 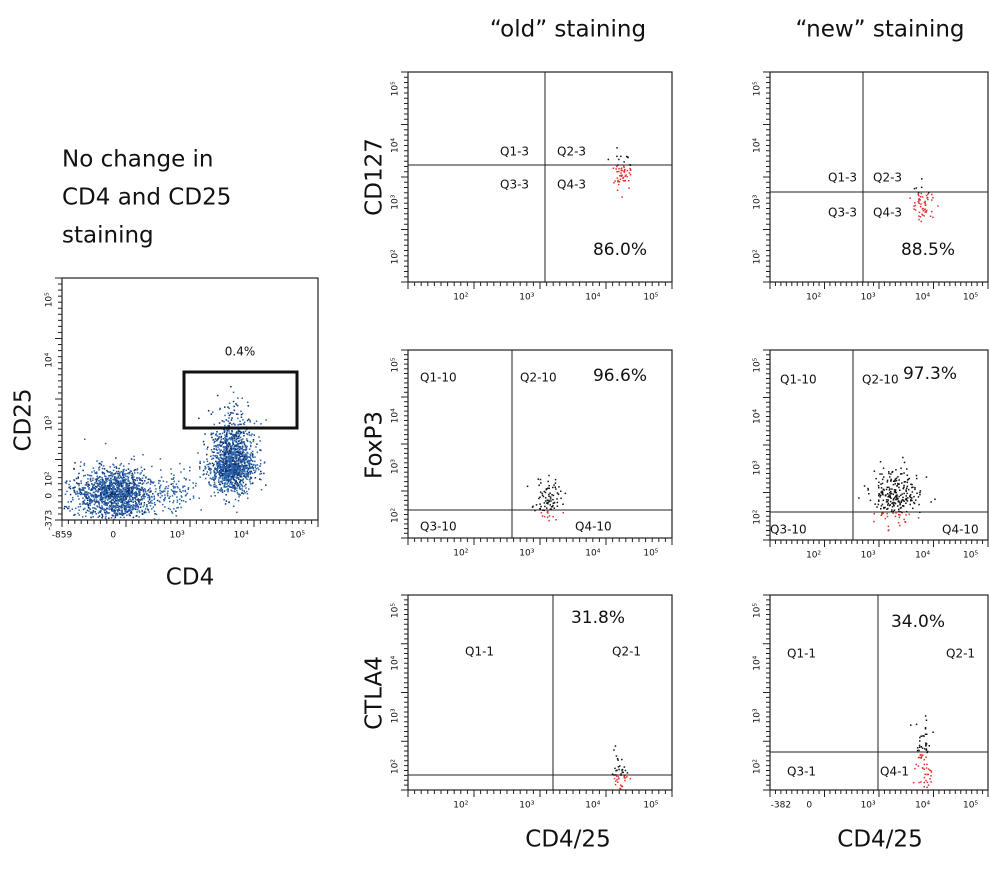 I want to click on x-tick-label: 10⁴, so click(x=922, y=806).